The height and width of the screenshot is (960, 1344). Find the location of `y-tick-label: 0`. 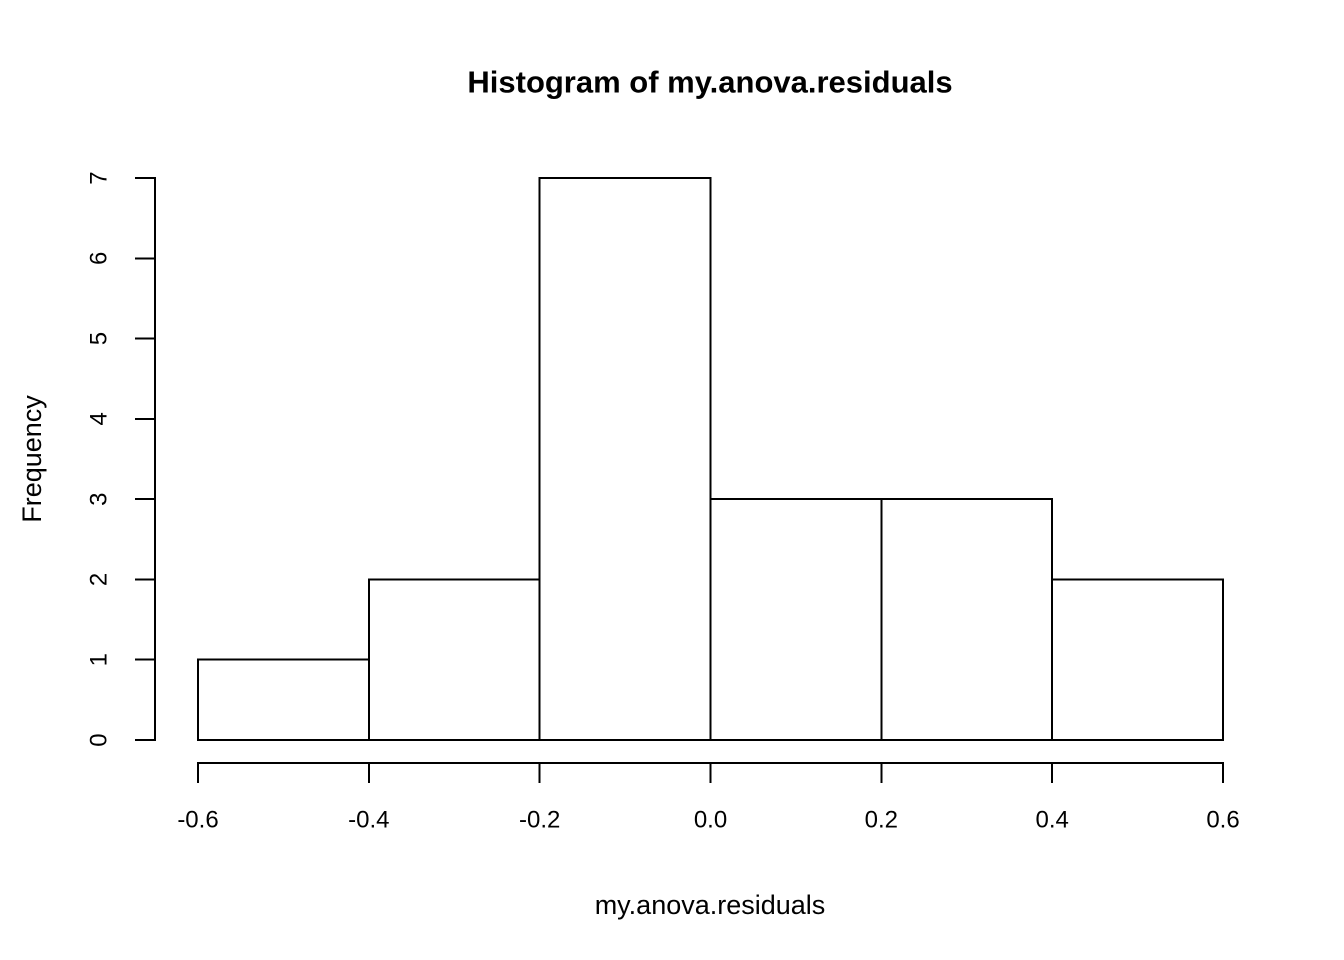

y-tick-label: 0 is located at coordinates (99, 739).